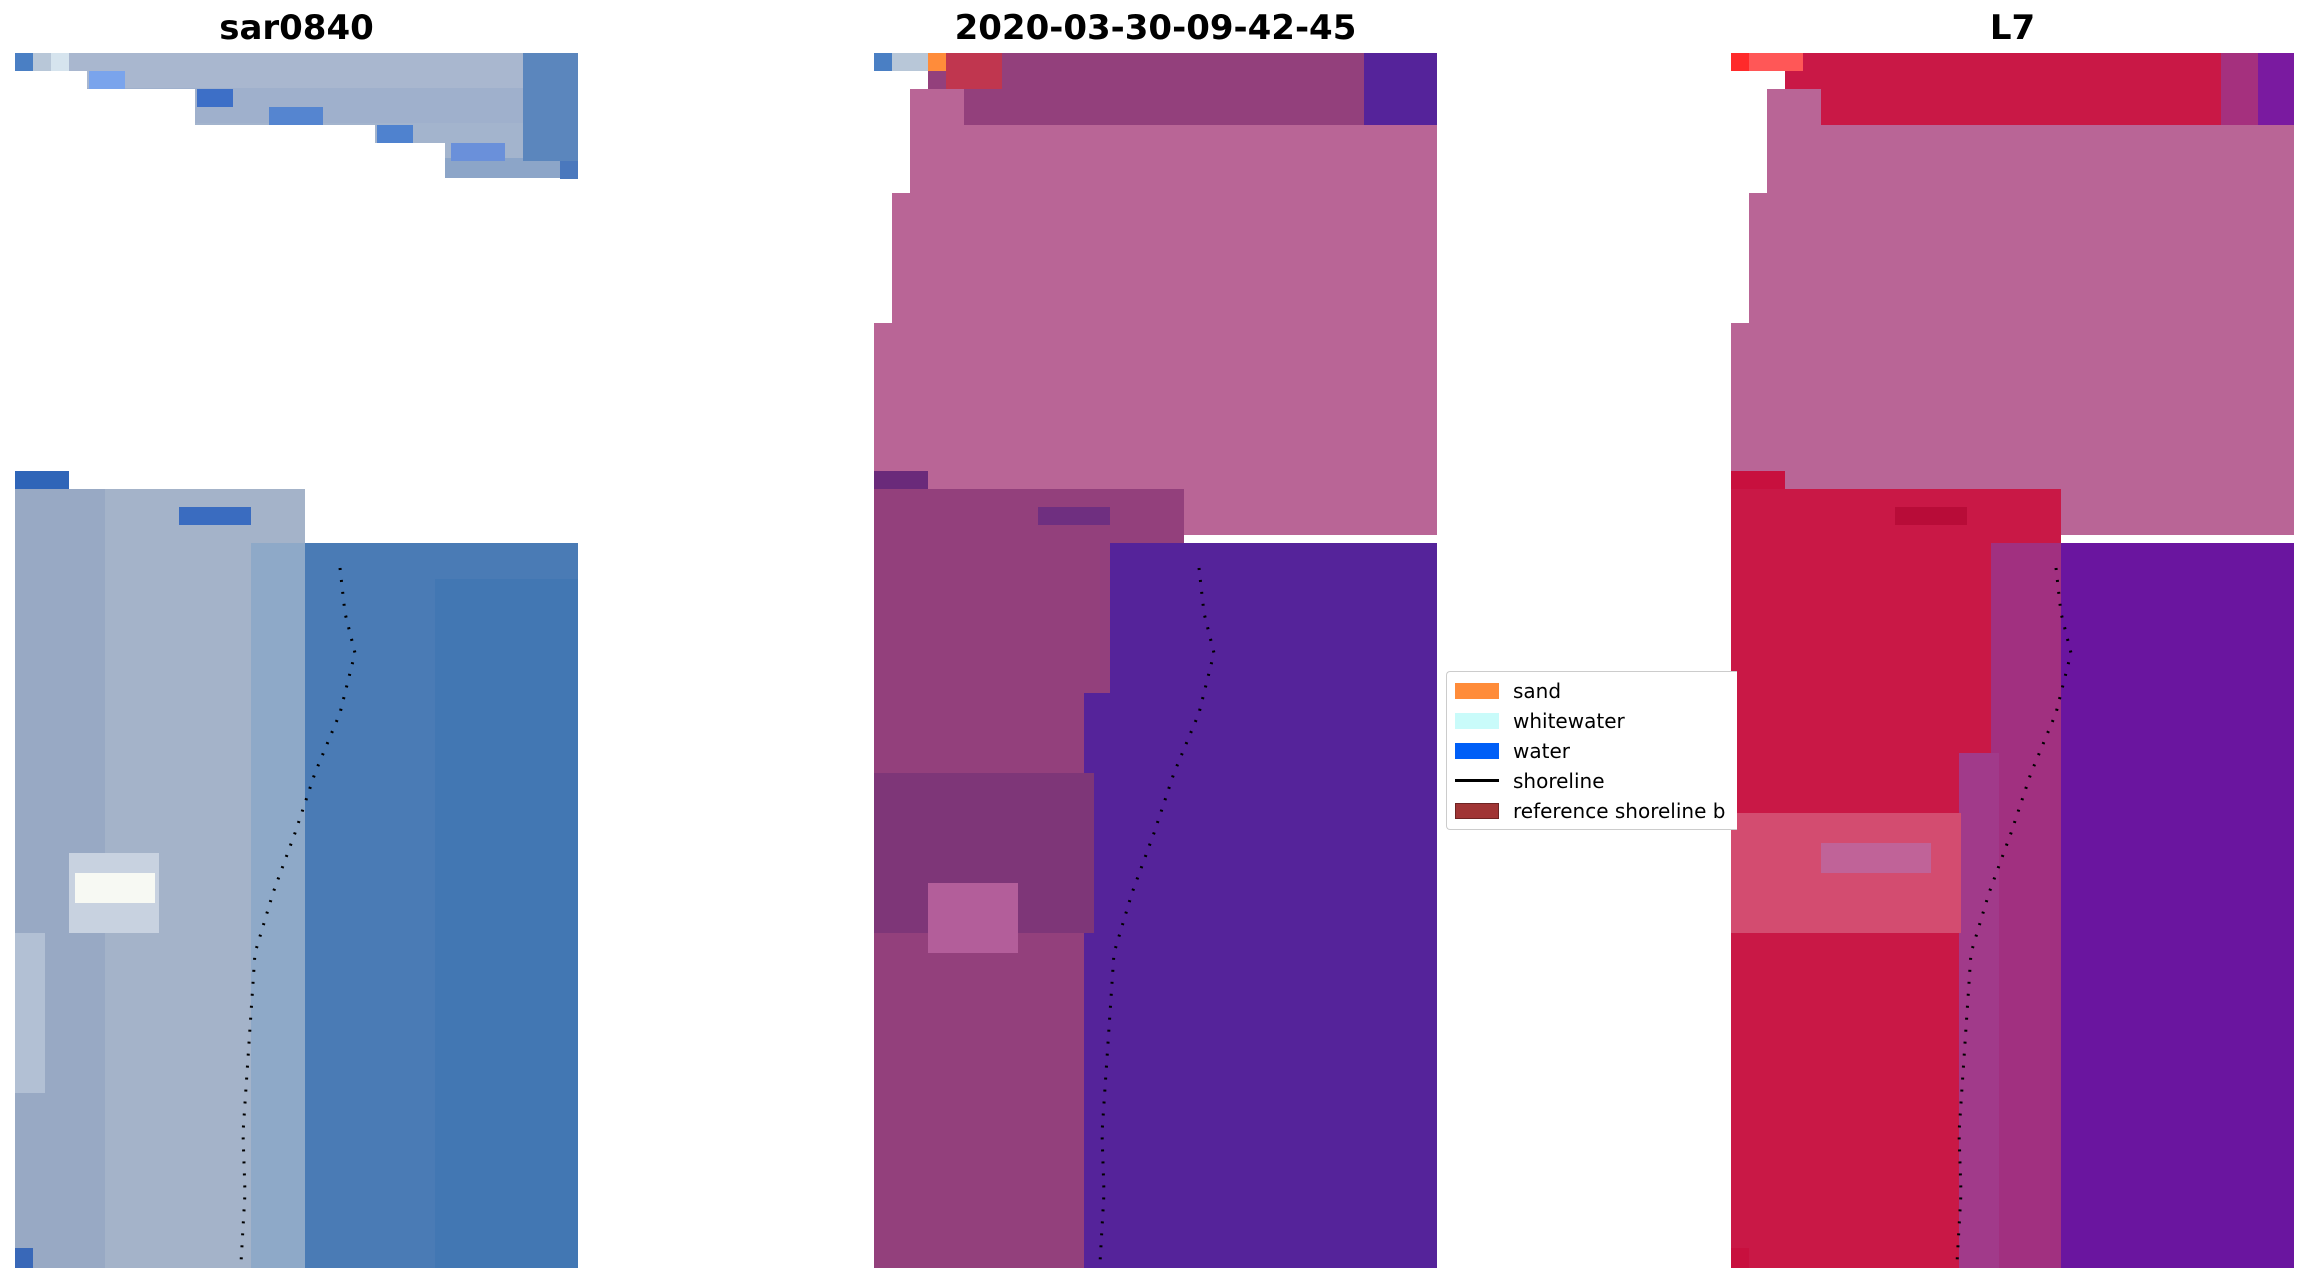 The width and height of the screenshot is (2307, 1283). What do you see at coordinates (1477, 811) in the screenshot?
I see `legend-swatch-reference-shoreline` at bounding box center [1477, 811].